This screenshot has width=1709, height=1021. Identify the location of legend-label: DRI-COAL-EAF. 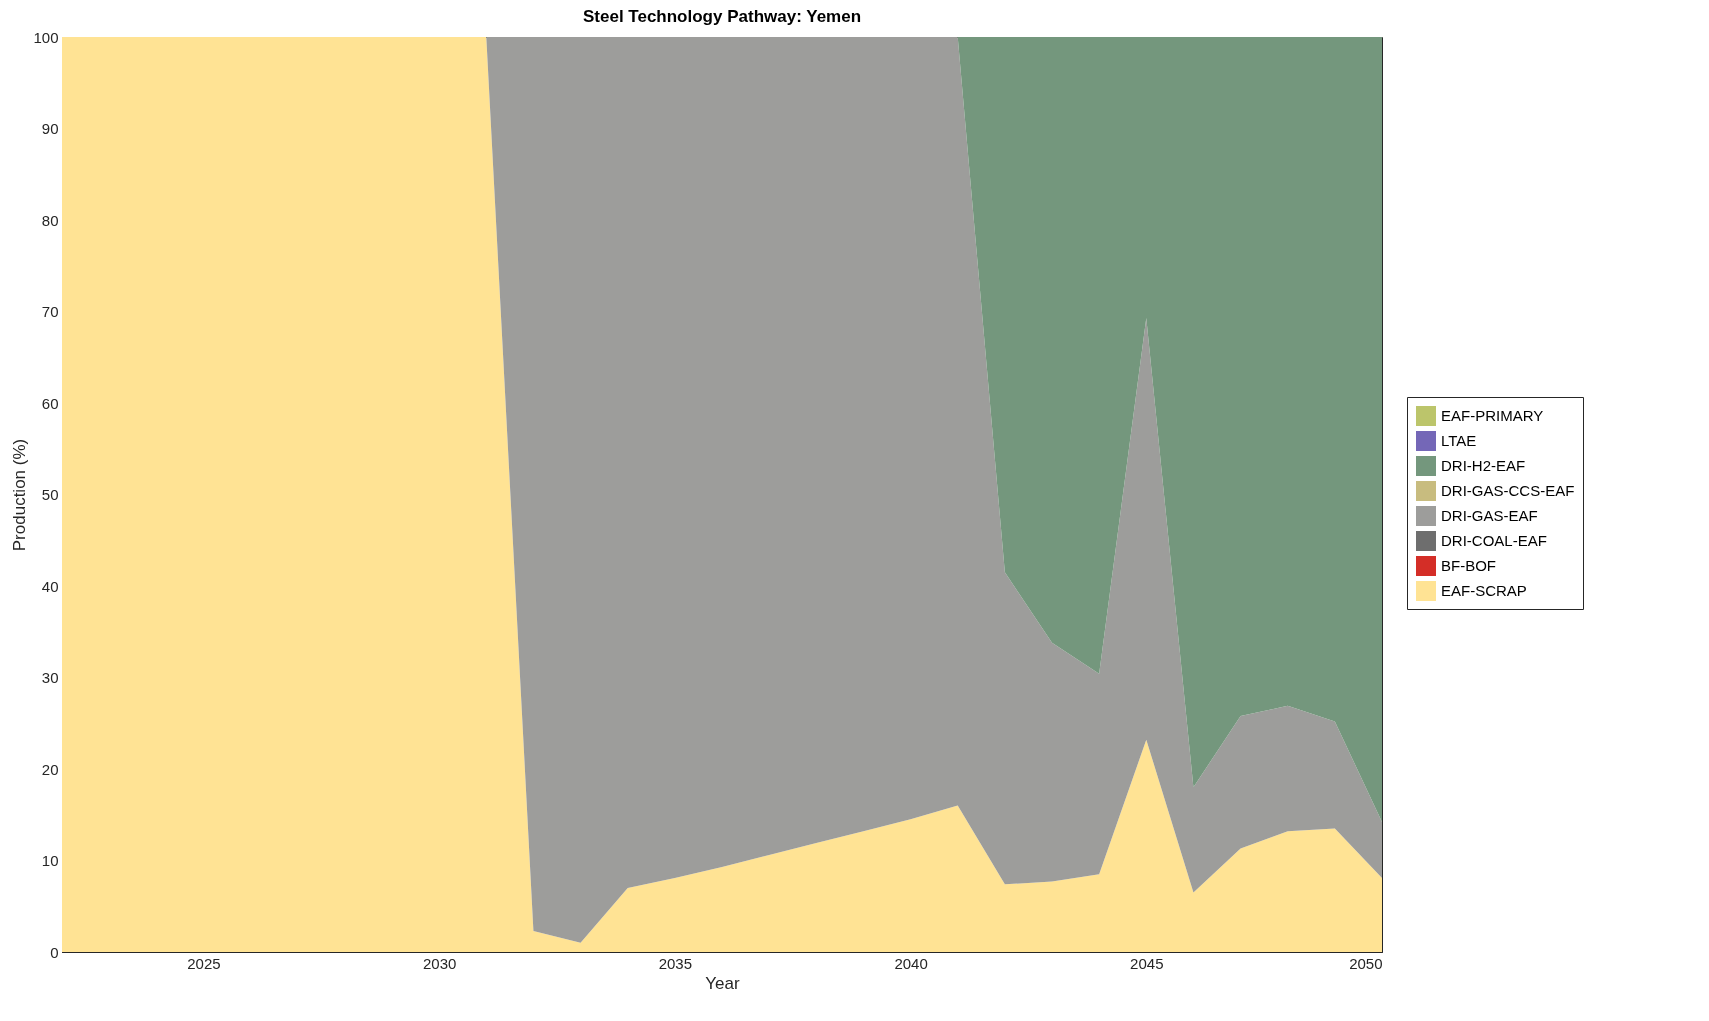
(1494, 540).